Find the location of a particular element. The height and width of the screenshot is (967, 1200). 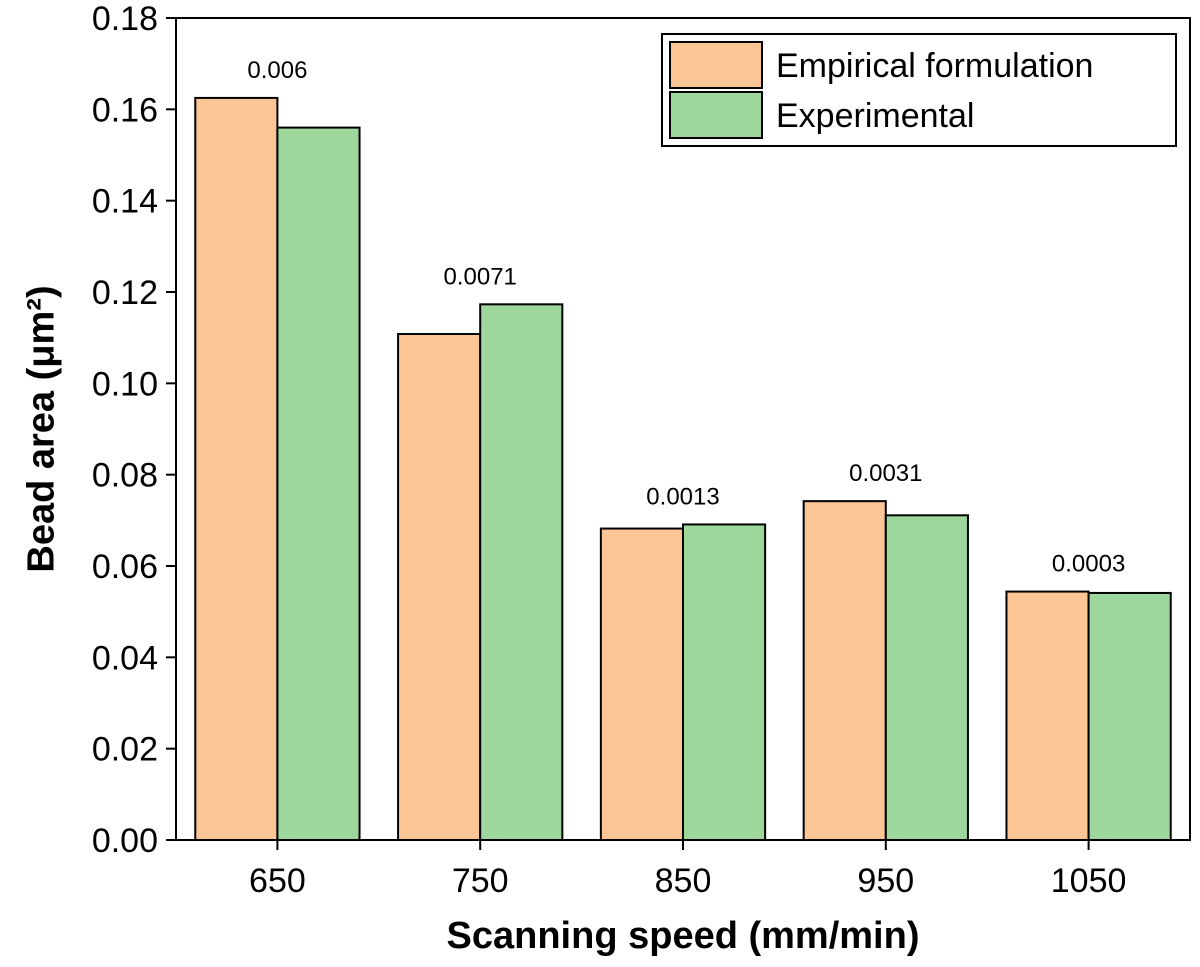

x-tick-label: 650 is located at coordinates (277, 881).